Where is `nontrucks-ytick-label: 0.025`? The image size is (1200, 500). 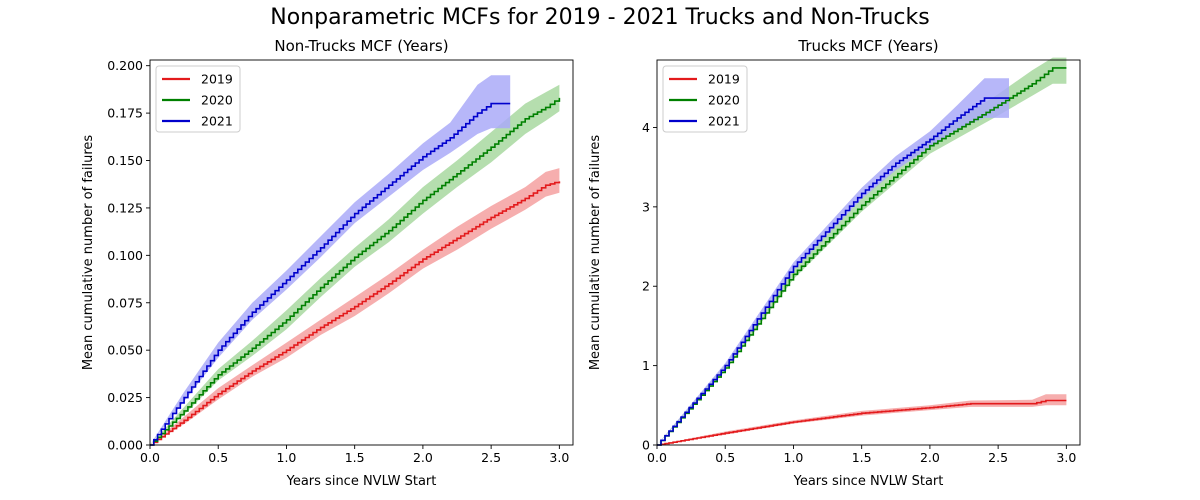 nontrucks-ytick-label: 0.025 is located at coordinates (125, 397).